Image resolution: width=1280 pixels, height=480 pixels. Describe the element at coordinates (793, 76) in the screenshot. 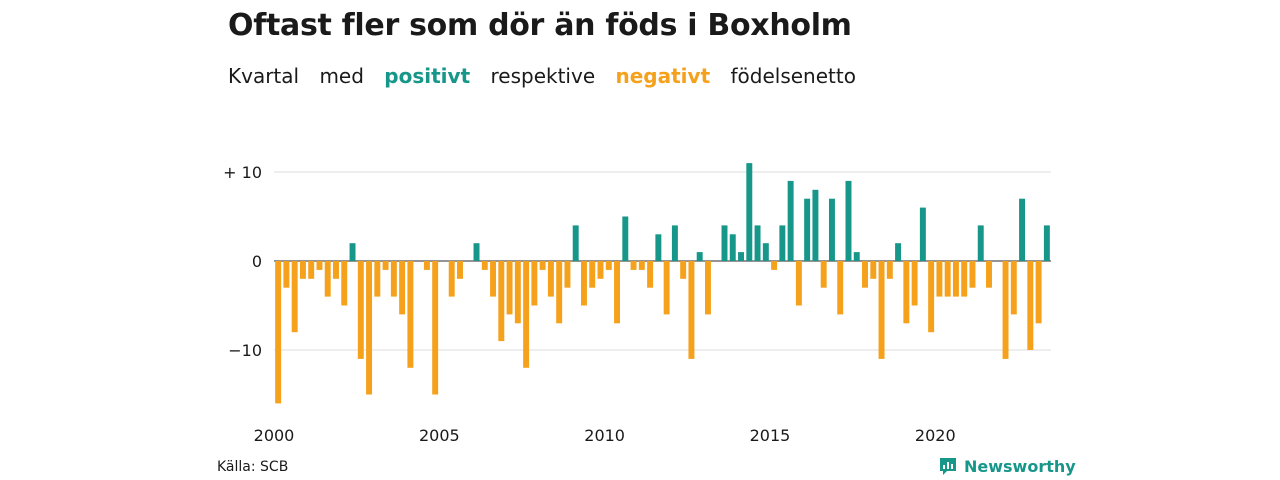

I see `subtitle-text-4: födelsenetto` at that location.